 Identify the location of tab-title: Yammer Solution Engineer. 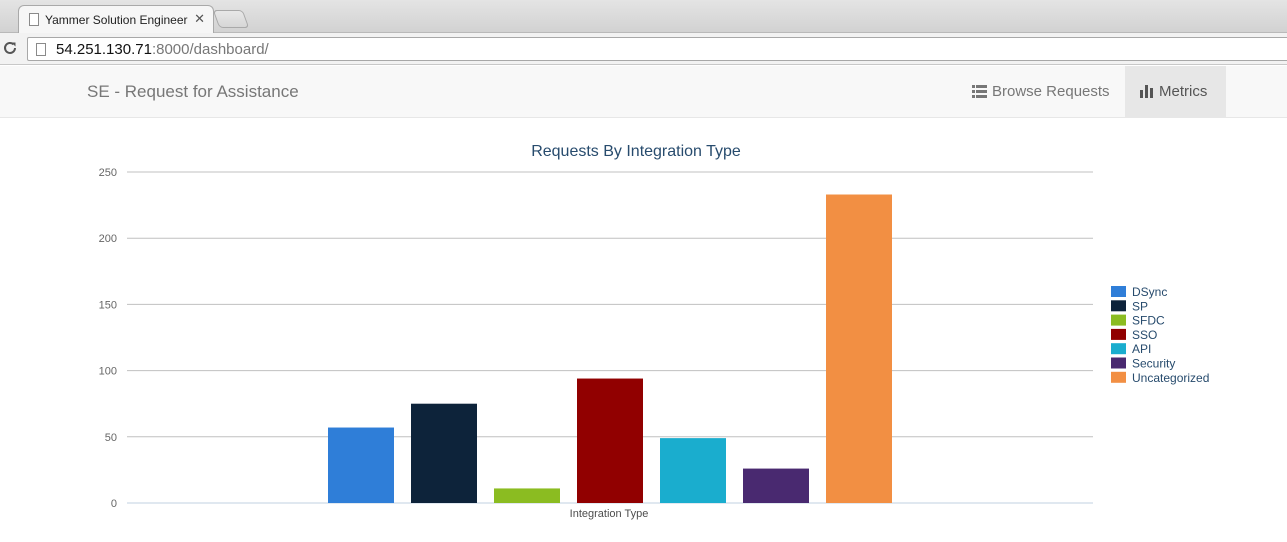
(116, 20).